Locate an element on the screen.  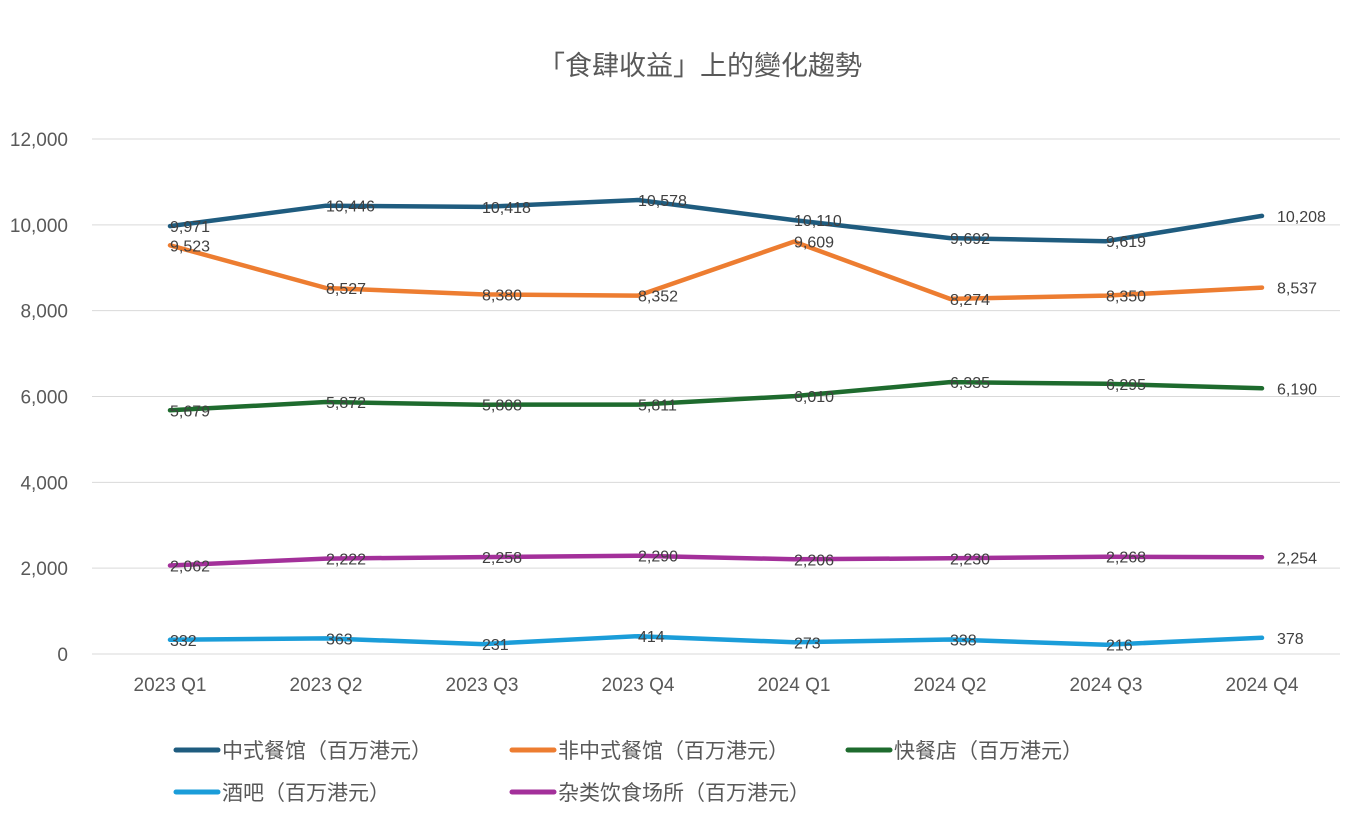
data-label: 5,679 is located at coordinates (190, 411).